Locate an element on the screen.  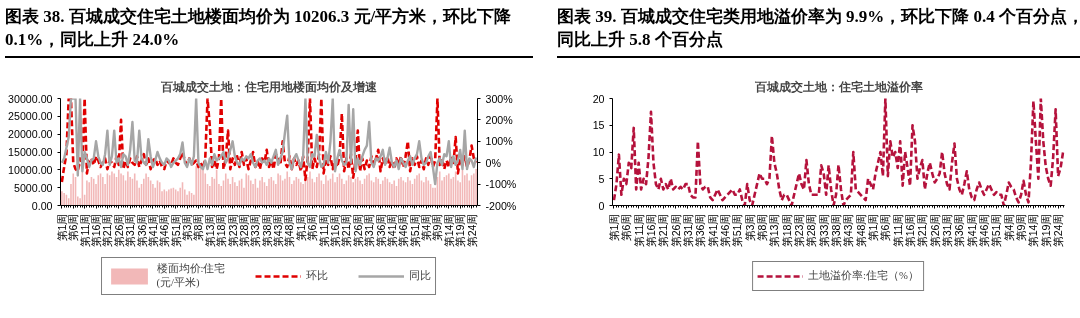
legend-label: 环比 is located at coordinates (317, 276).